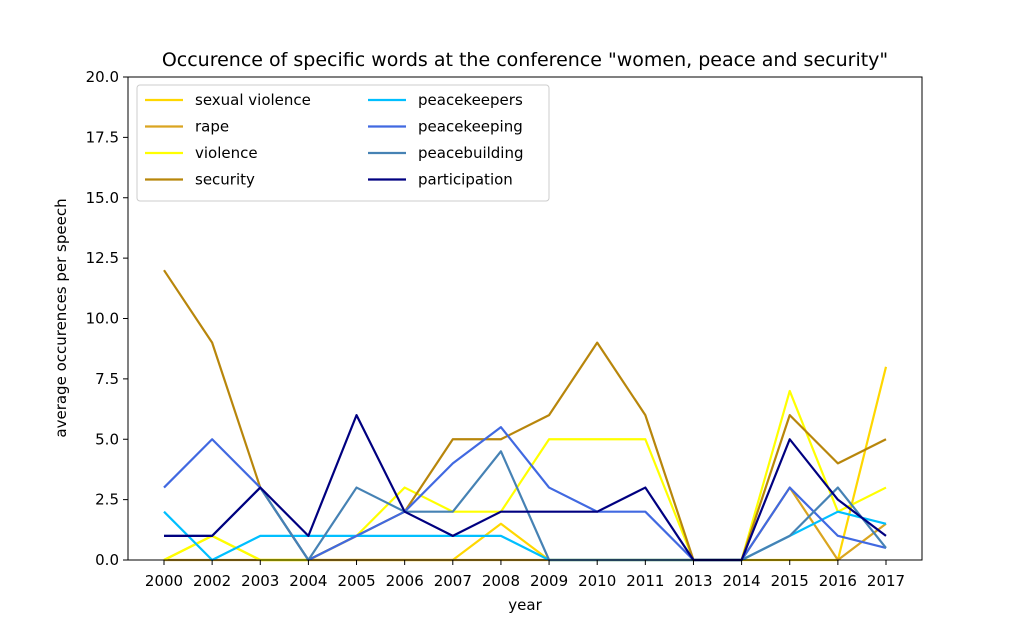 The image size is (1024, 640). Describe the element at coordinates (525, 605) in the screenshot. I see `x-axis-label: year` at that location.